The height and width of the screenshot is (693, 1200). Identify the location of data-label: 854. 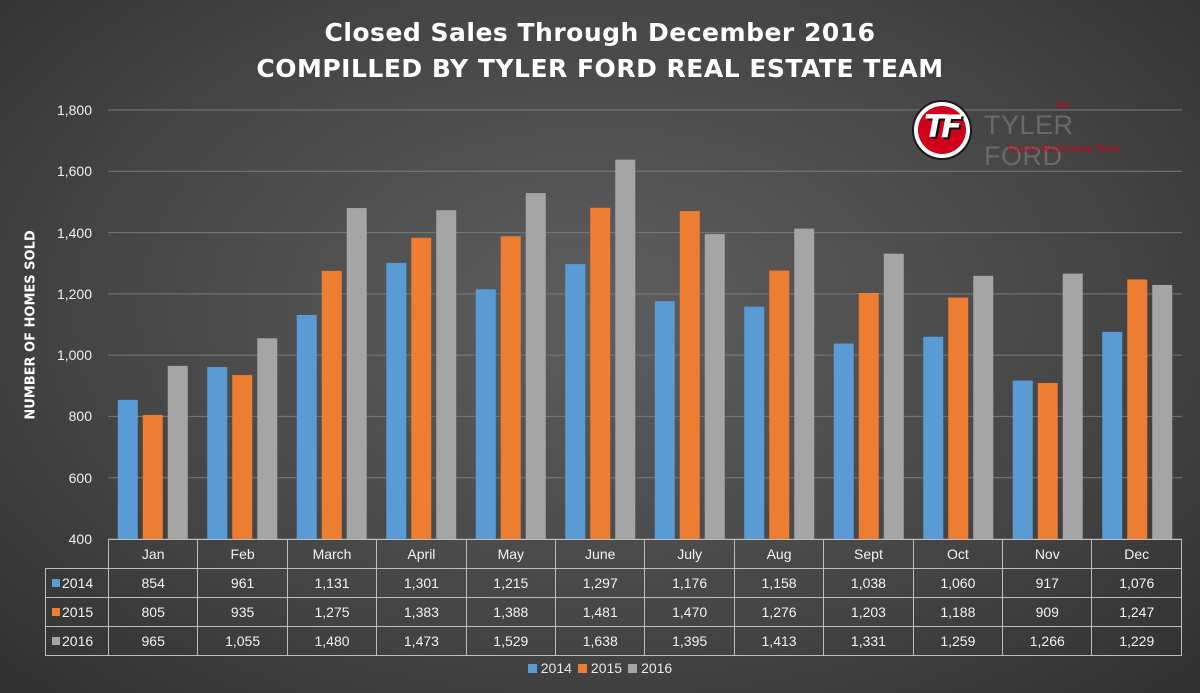
(153, 583).